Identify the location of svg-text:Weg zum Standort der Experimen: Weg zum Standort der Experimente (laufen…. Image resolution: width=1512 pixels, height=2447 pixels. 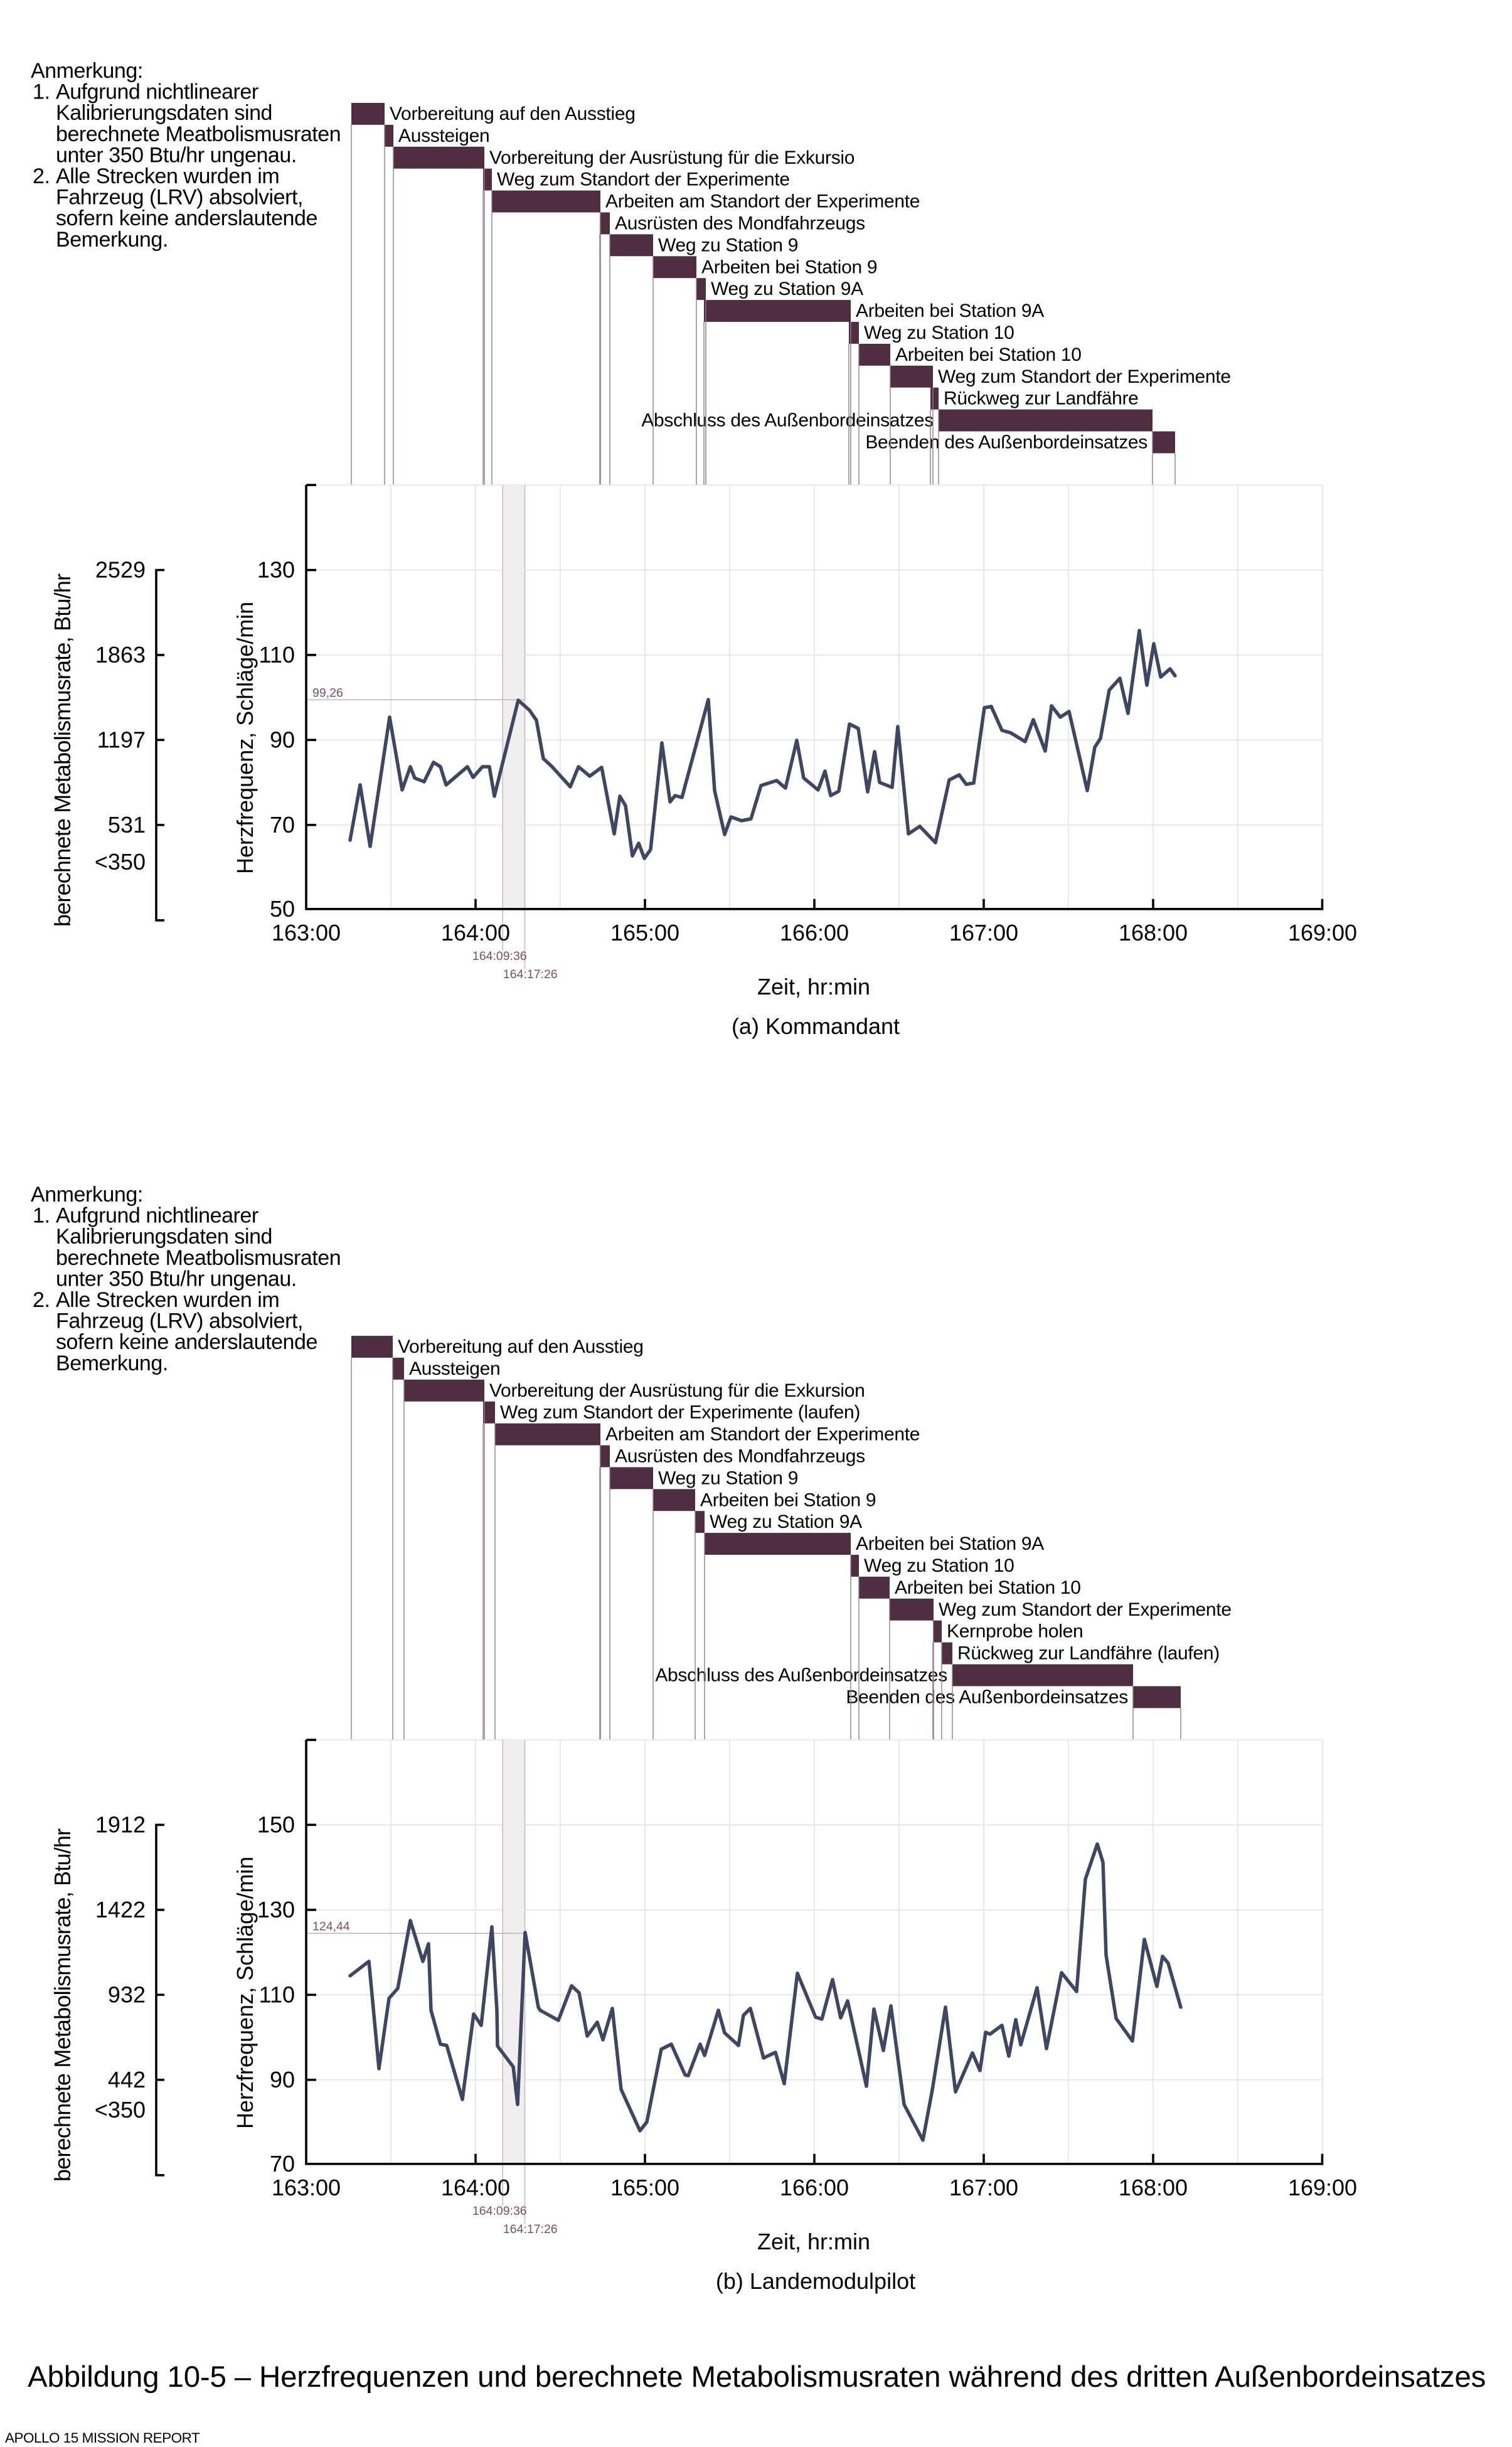
(680, 1413).